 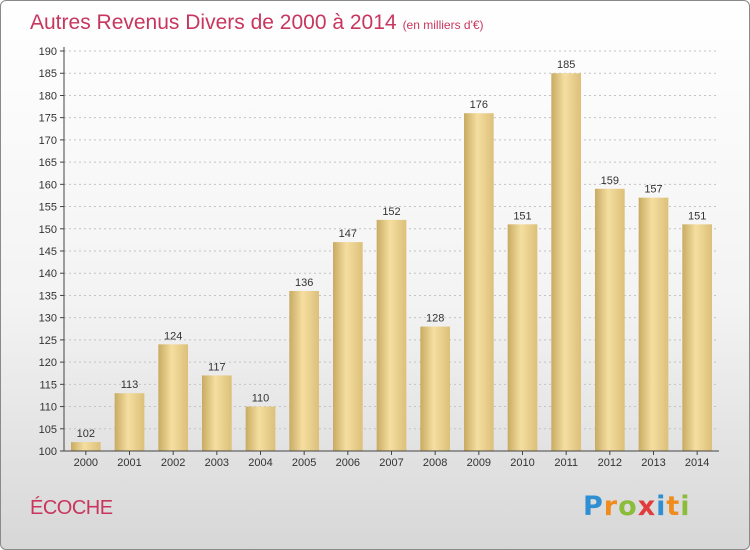 I want to click on x-tick-label: 2007, so click(x=391, y=463).